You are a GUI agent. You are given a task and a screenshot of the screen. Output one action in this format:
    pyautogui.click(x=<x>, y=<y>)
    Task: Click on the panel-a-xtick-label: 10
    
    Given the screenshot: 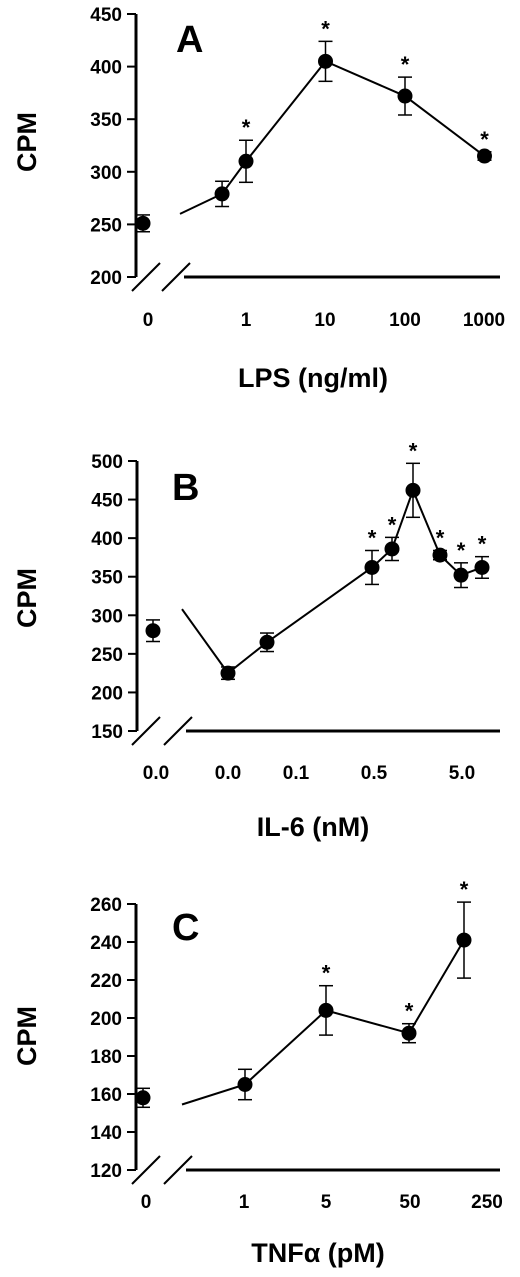 What is the action you would take?
    pyautogui.click(x=324, y=320)
    